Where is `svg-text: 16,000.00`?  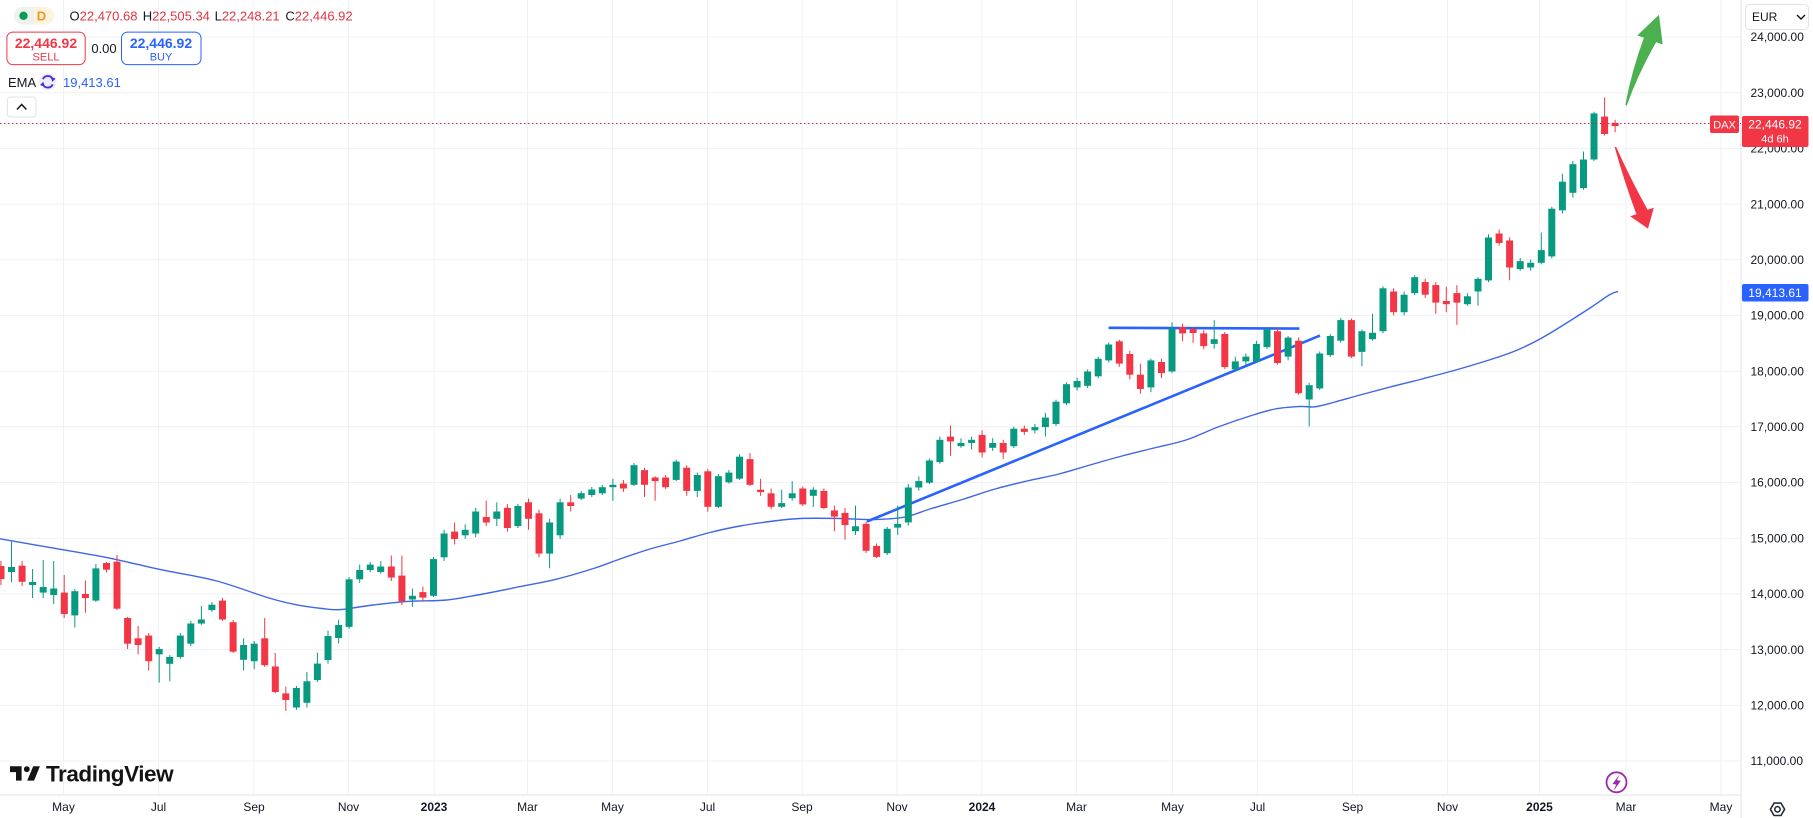
svg-text: 16,000.00 is located at coordinates (1778, 483).